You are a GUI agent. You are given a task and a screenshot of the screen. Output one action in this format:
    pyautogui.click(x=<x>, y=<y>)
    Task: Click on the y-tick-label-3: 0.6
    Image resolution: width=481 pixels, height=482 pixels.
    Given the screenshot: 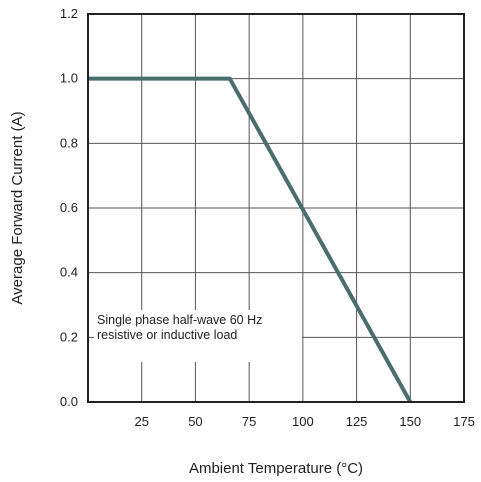 What is the action you would take?
    pyautogui.click(x=69, y=207)
    